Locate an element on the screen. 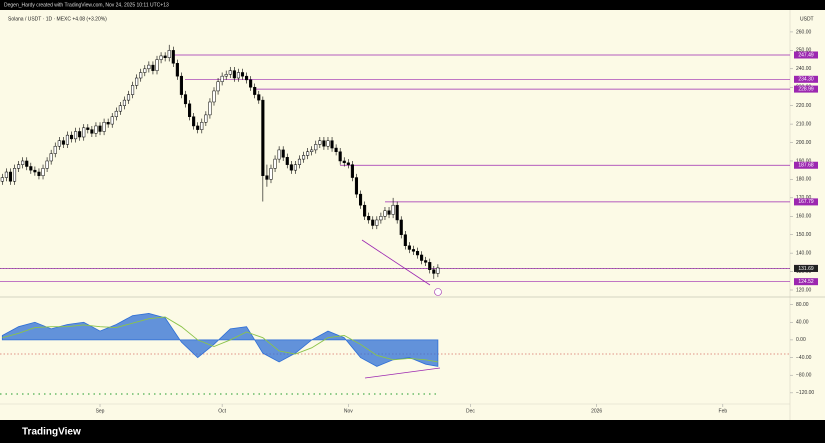 The height and width of the screenshot is (443, 825). last-price-label: 131.69 is located at coordinates (806, 269).